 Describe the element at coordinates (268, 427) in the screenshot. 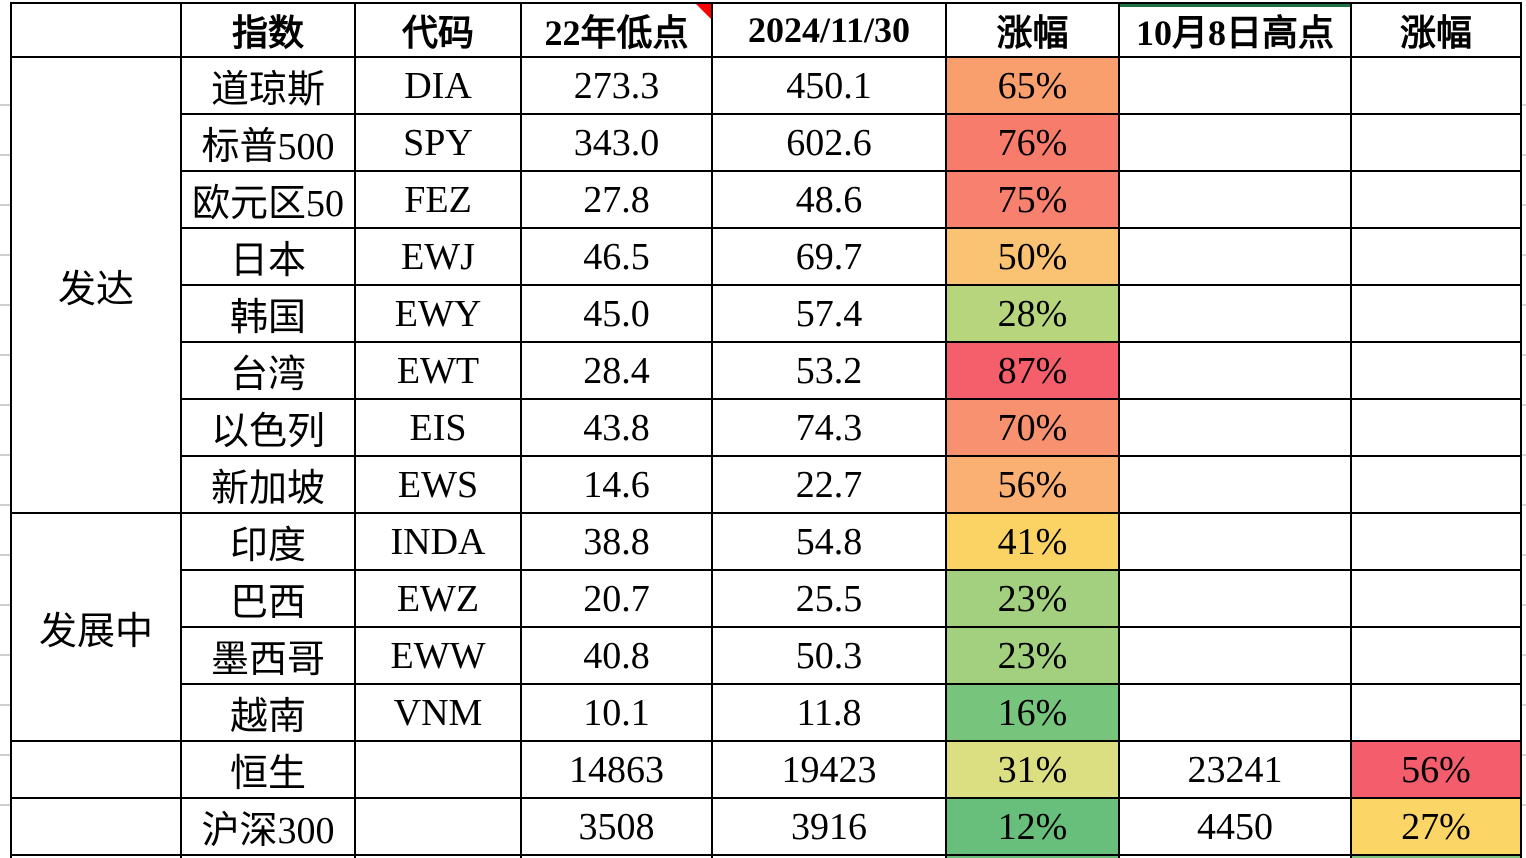

I see `cell-index-name: 以色列` at that location.